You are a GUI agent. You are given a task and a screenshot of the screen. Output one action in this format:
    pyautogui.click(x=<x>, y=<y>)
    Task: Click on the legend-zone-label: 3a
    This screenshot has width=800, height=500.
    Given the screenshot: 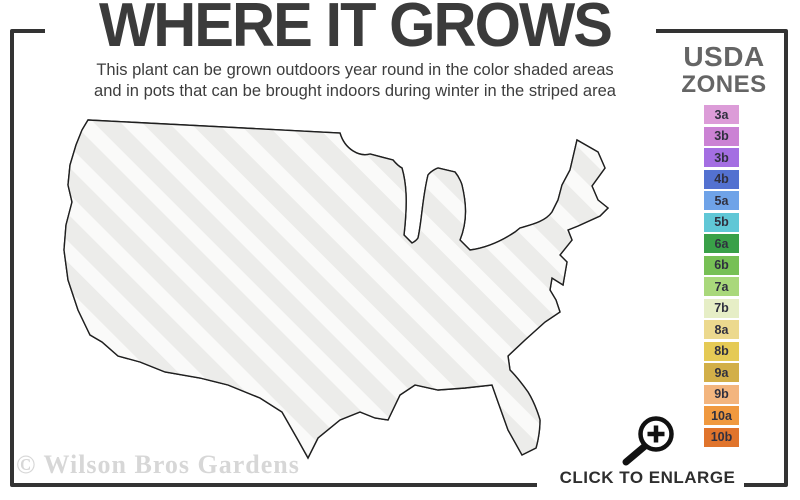 What is the action you would take?
    pyautogui.click(x=721, y=114)
    